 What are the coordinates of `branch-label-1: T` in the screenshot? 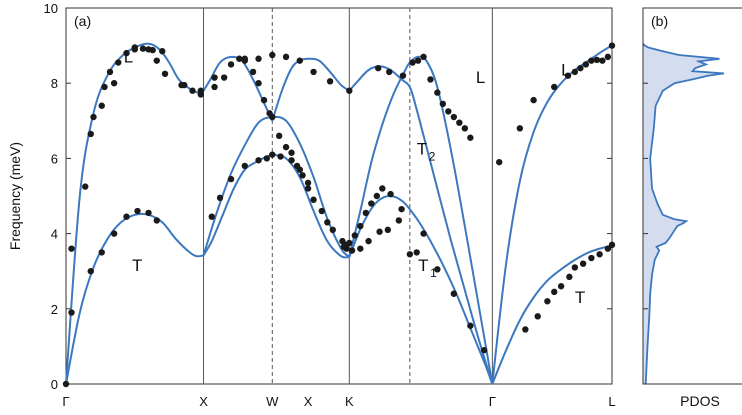 It's located at (137, 265).